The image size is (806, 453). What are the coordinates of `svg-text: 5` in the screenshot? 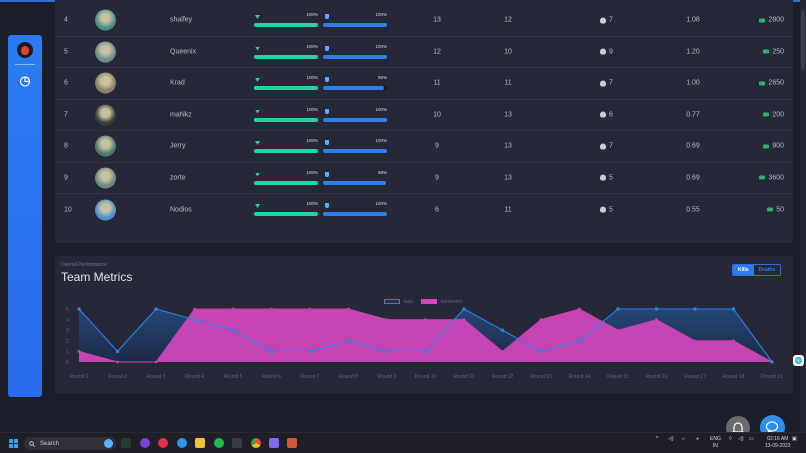 It's located at (67, 310).